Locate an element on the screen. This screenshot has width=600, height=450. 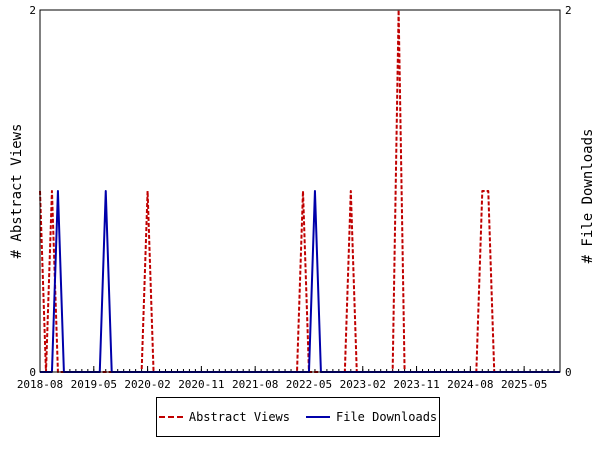
x-tick-label: 2018-08 is located at coordinates (40, 384).